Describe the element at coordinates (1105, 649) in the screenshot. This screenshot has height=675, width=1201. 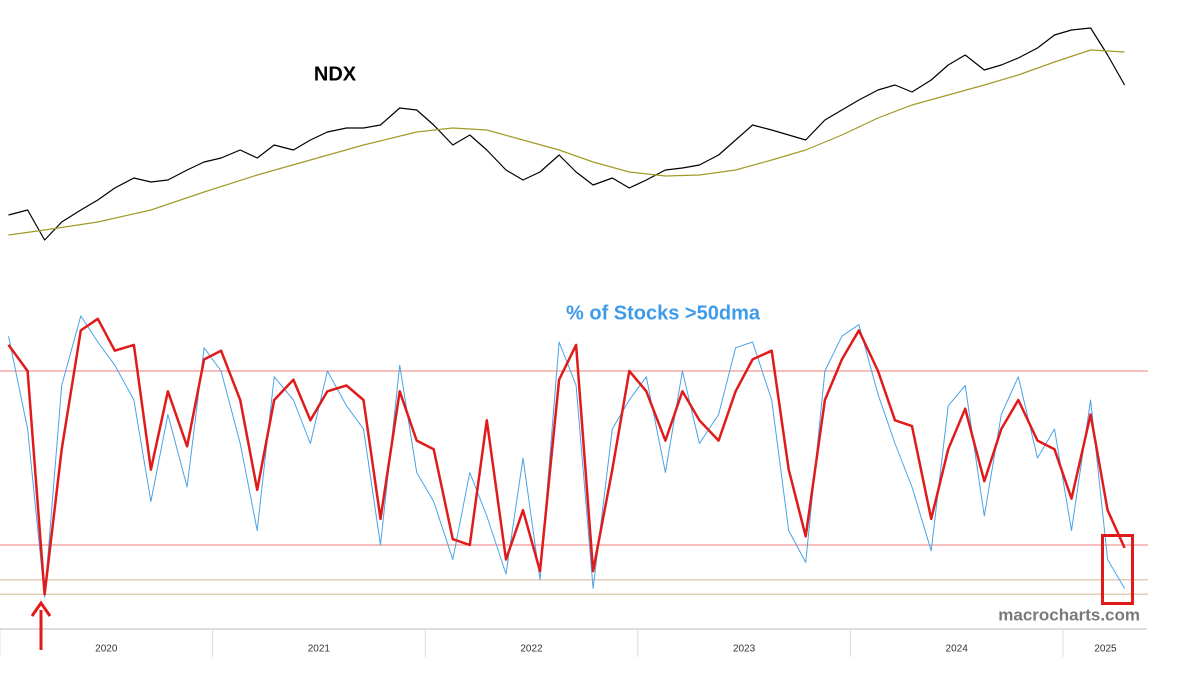
I see `x-tick-label: 2025` at that location.